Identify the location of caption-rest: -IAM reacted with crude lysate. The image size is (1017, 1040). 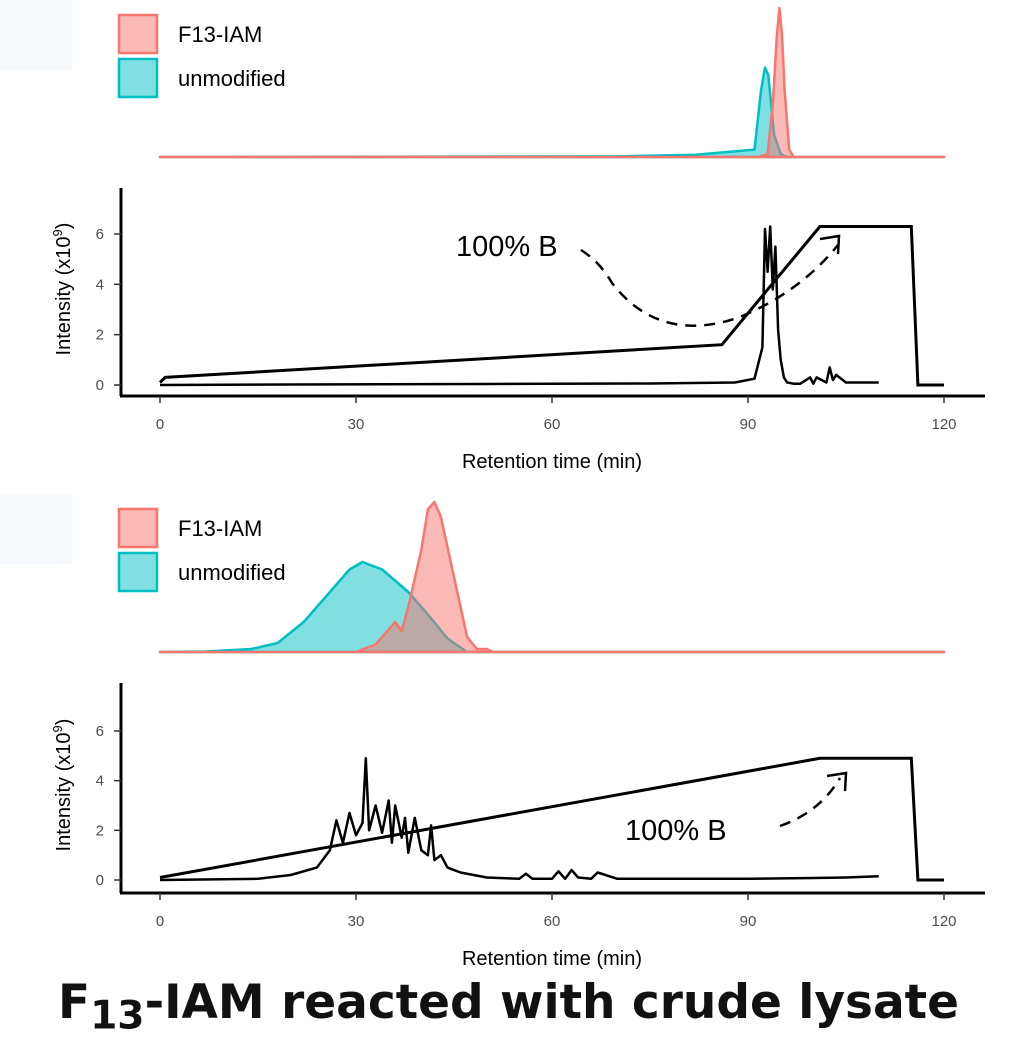
(552, 1002).